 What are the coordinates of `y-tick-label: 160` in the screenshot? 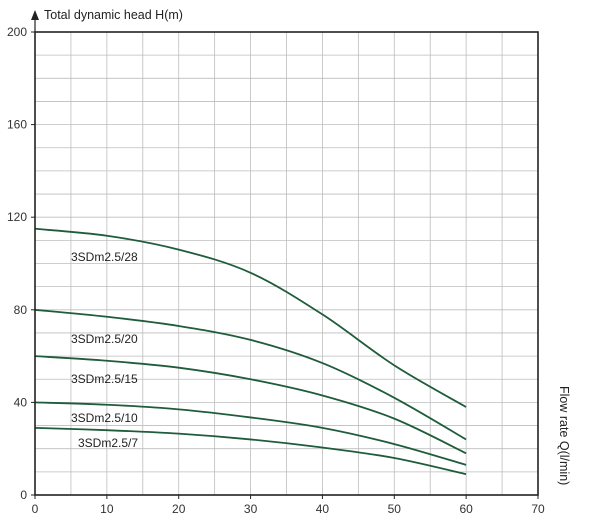 It's located at (17, 125).